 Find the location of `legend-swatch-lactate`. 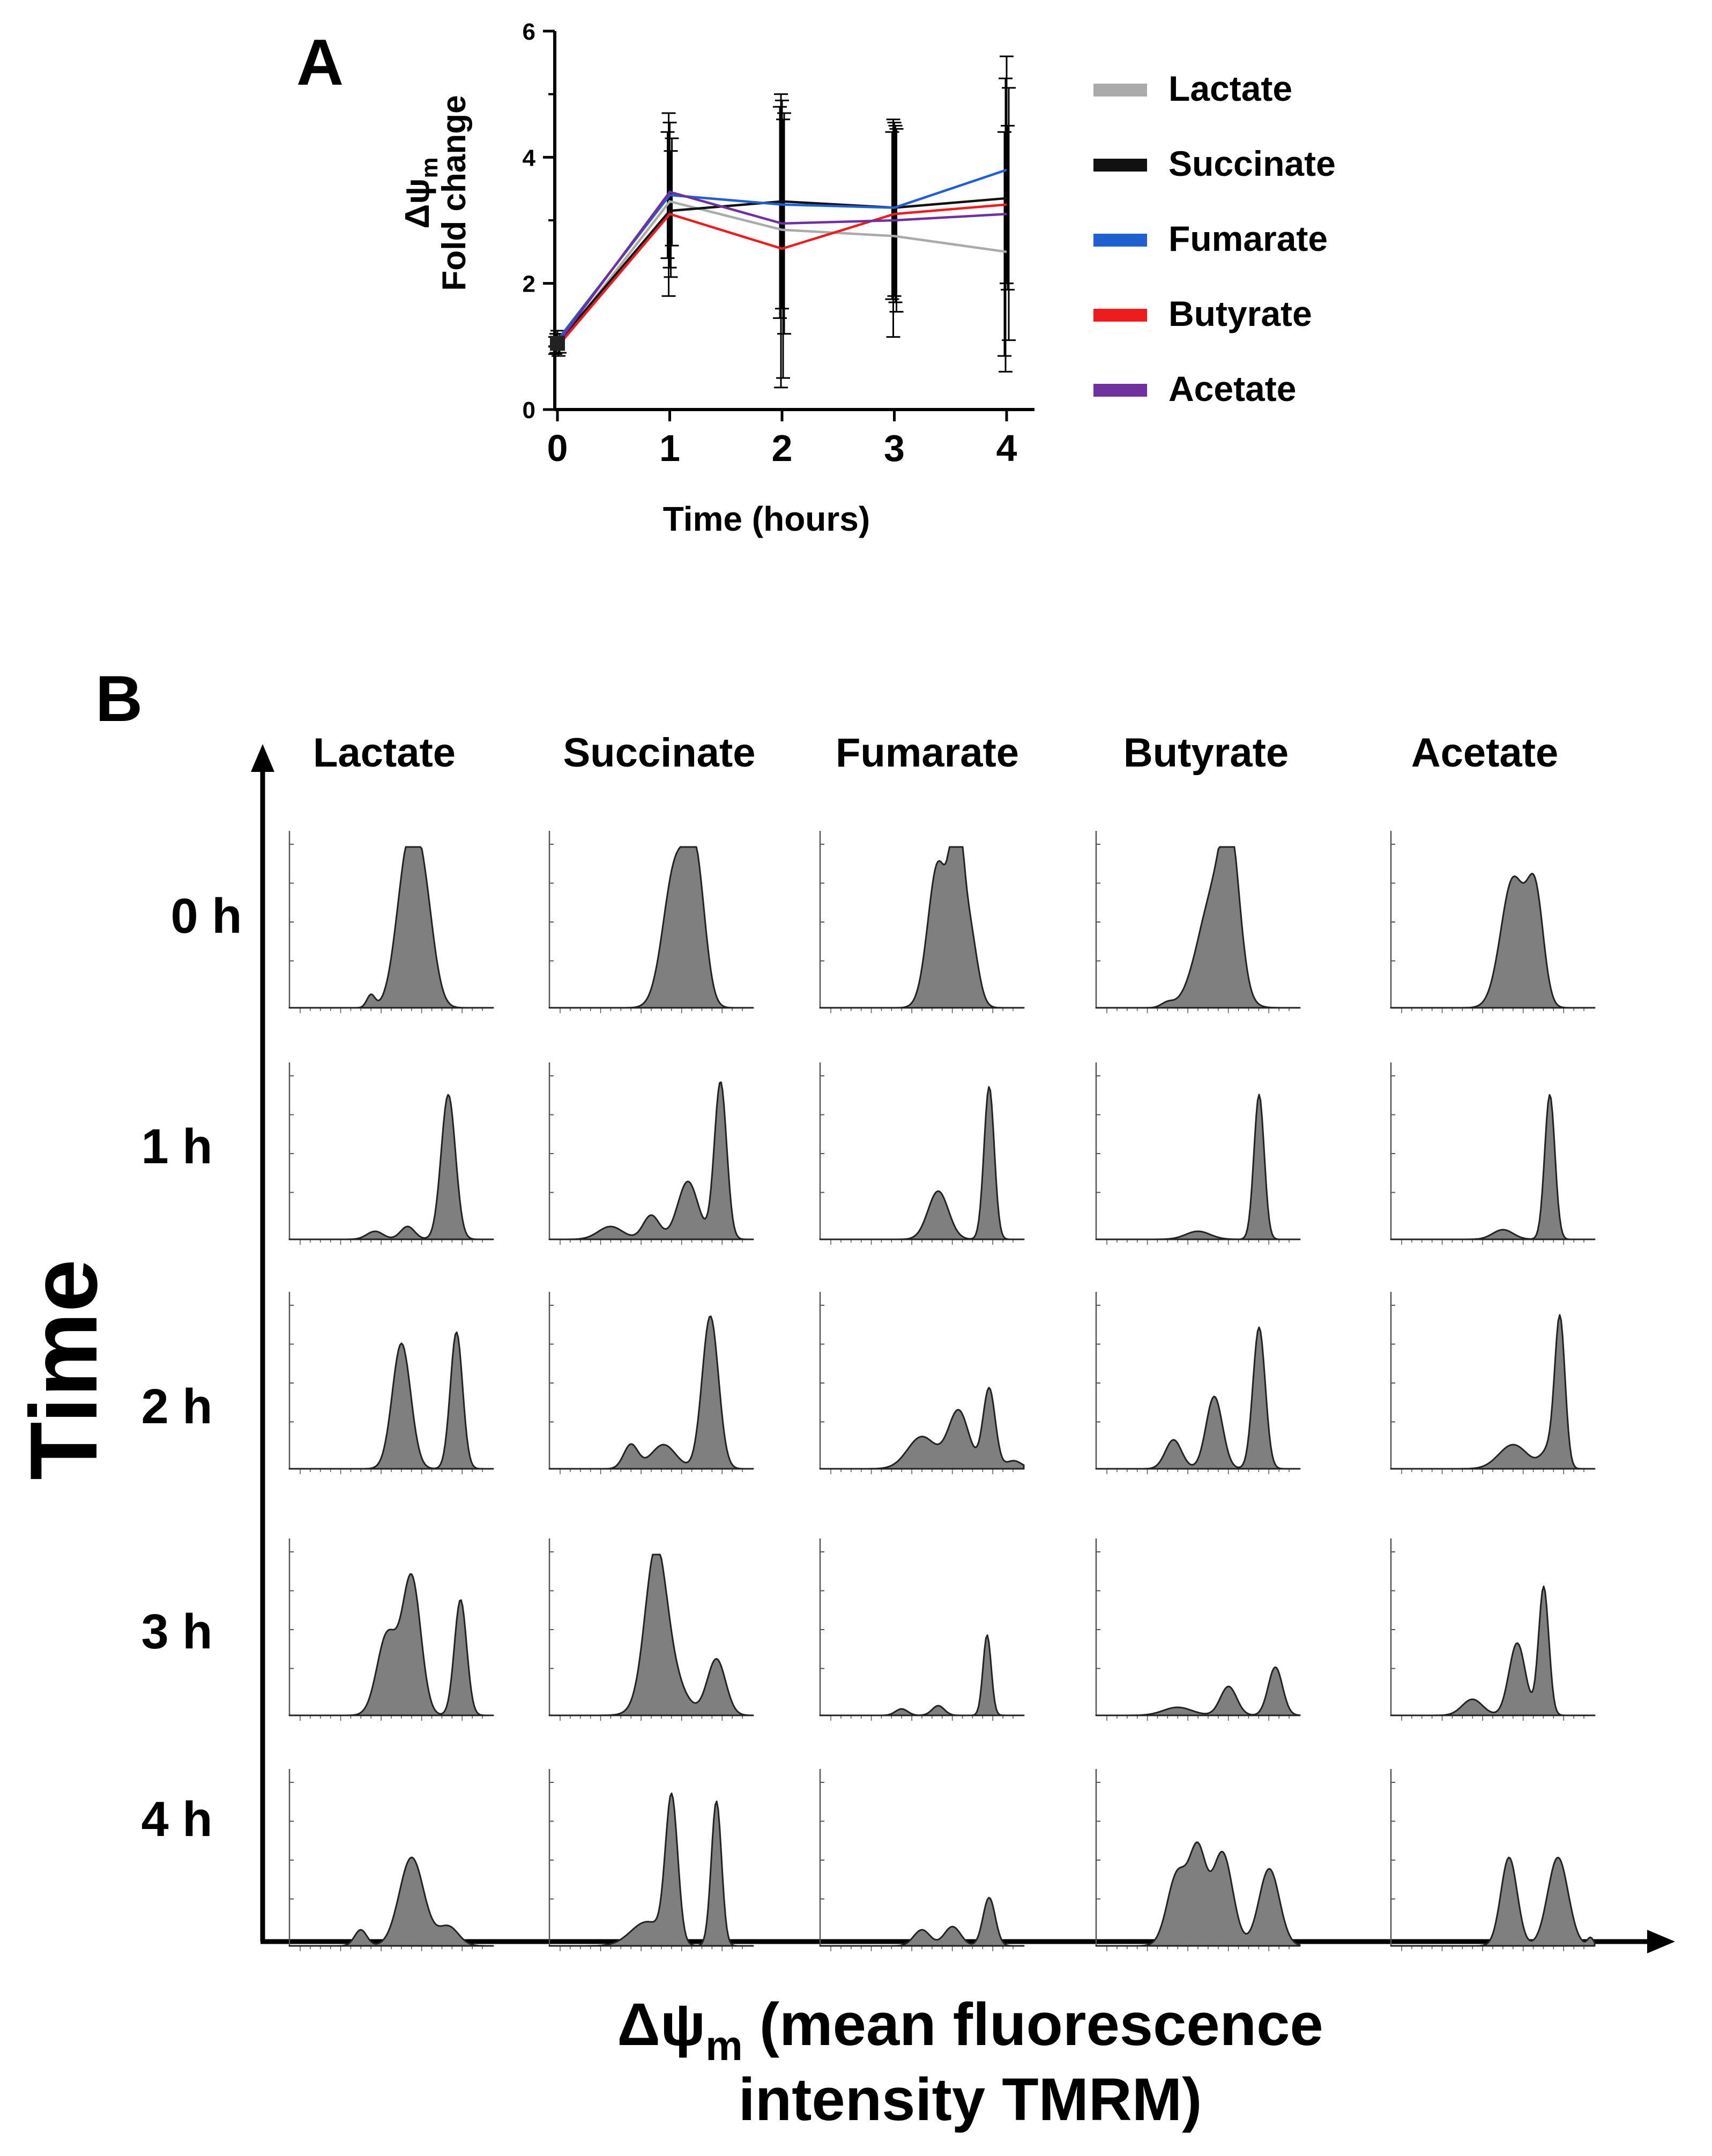

legend-swatch-lactate is located at coordinates (1120, 90).